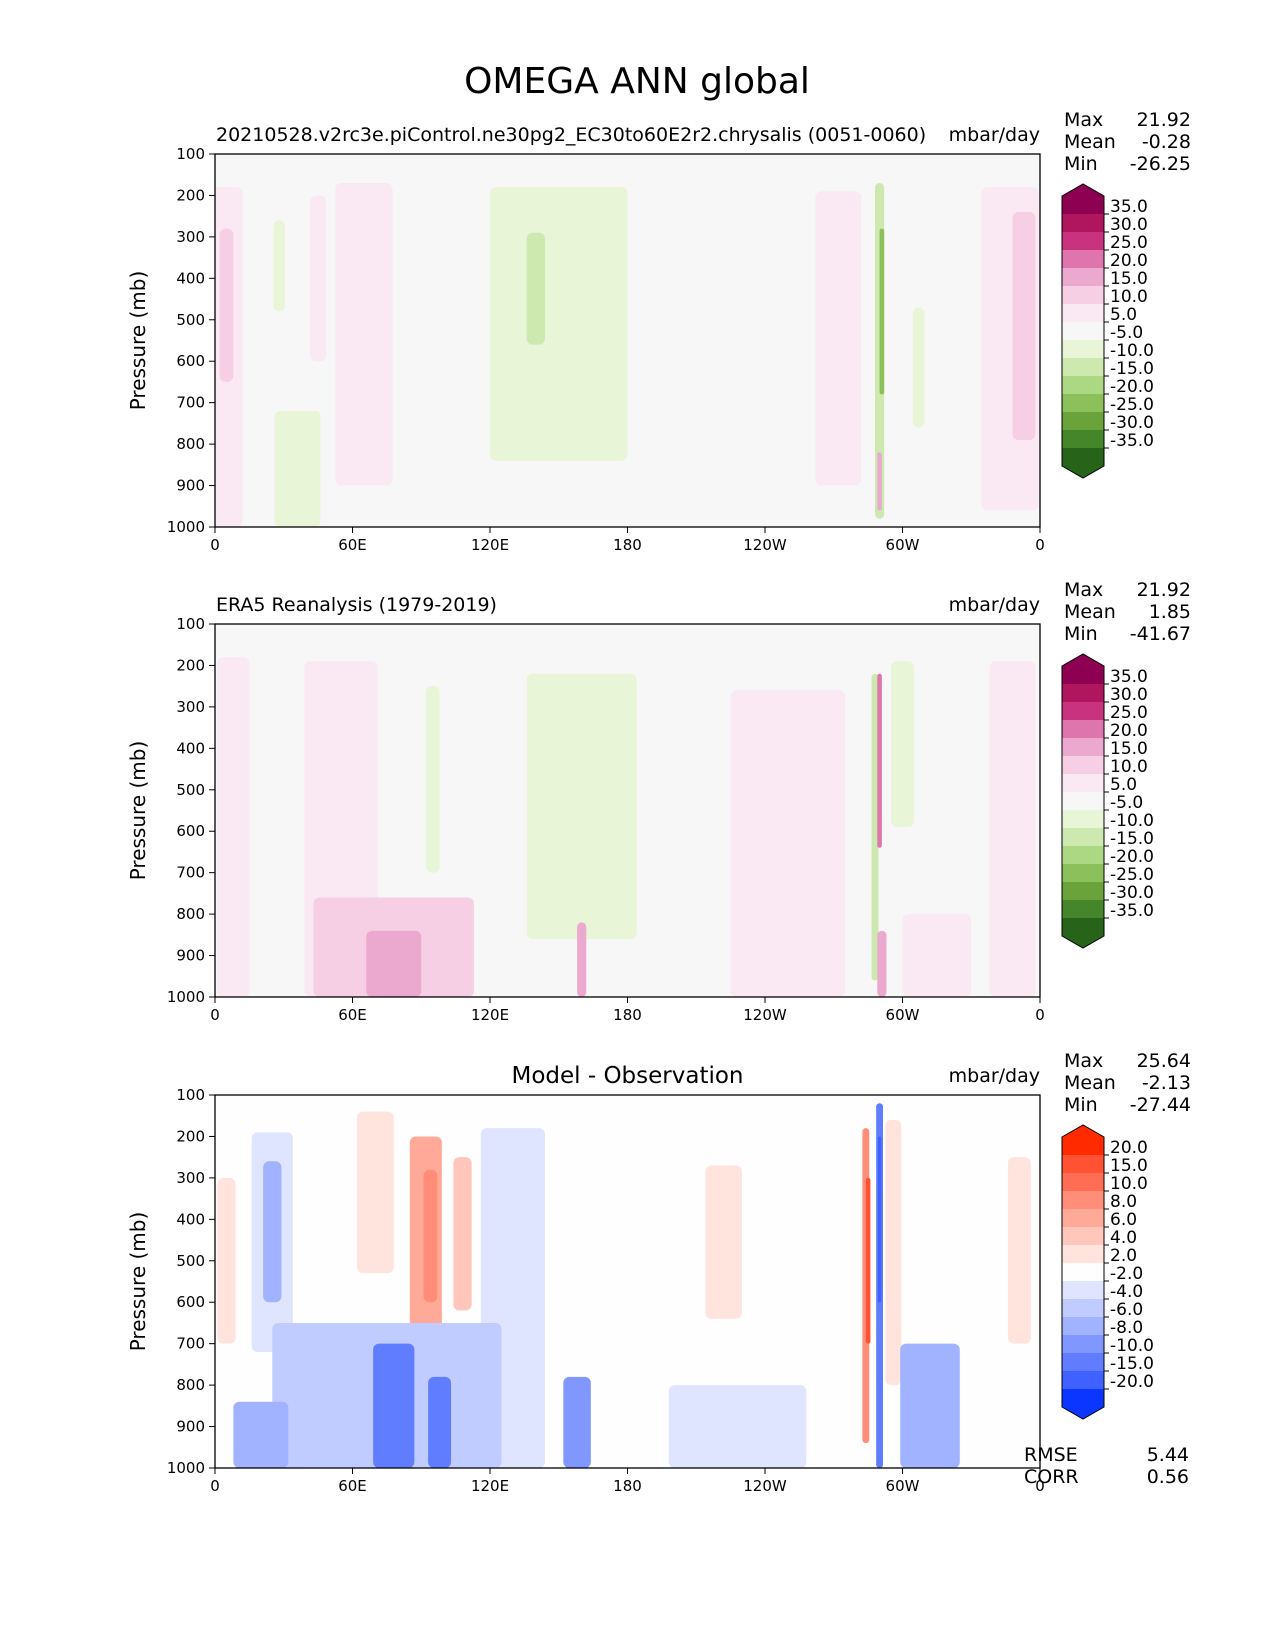 The image size is (1275, 1650). What do you see at coordinates (1132, 875) in the screenshot?
I see `colorbar-label: -25.0` at bounding box center [1132, 875].